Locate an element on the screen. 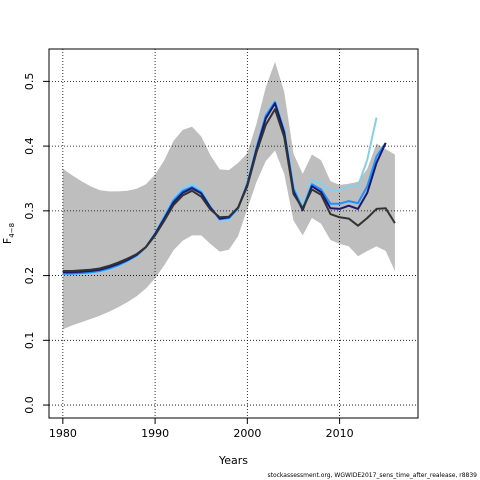 The image size is (480, 480). y-axis-title-subscript: 4−8 is located at coordinates (12, 230).